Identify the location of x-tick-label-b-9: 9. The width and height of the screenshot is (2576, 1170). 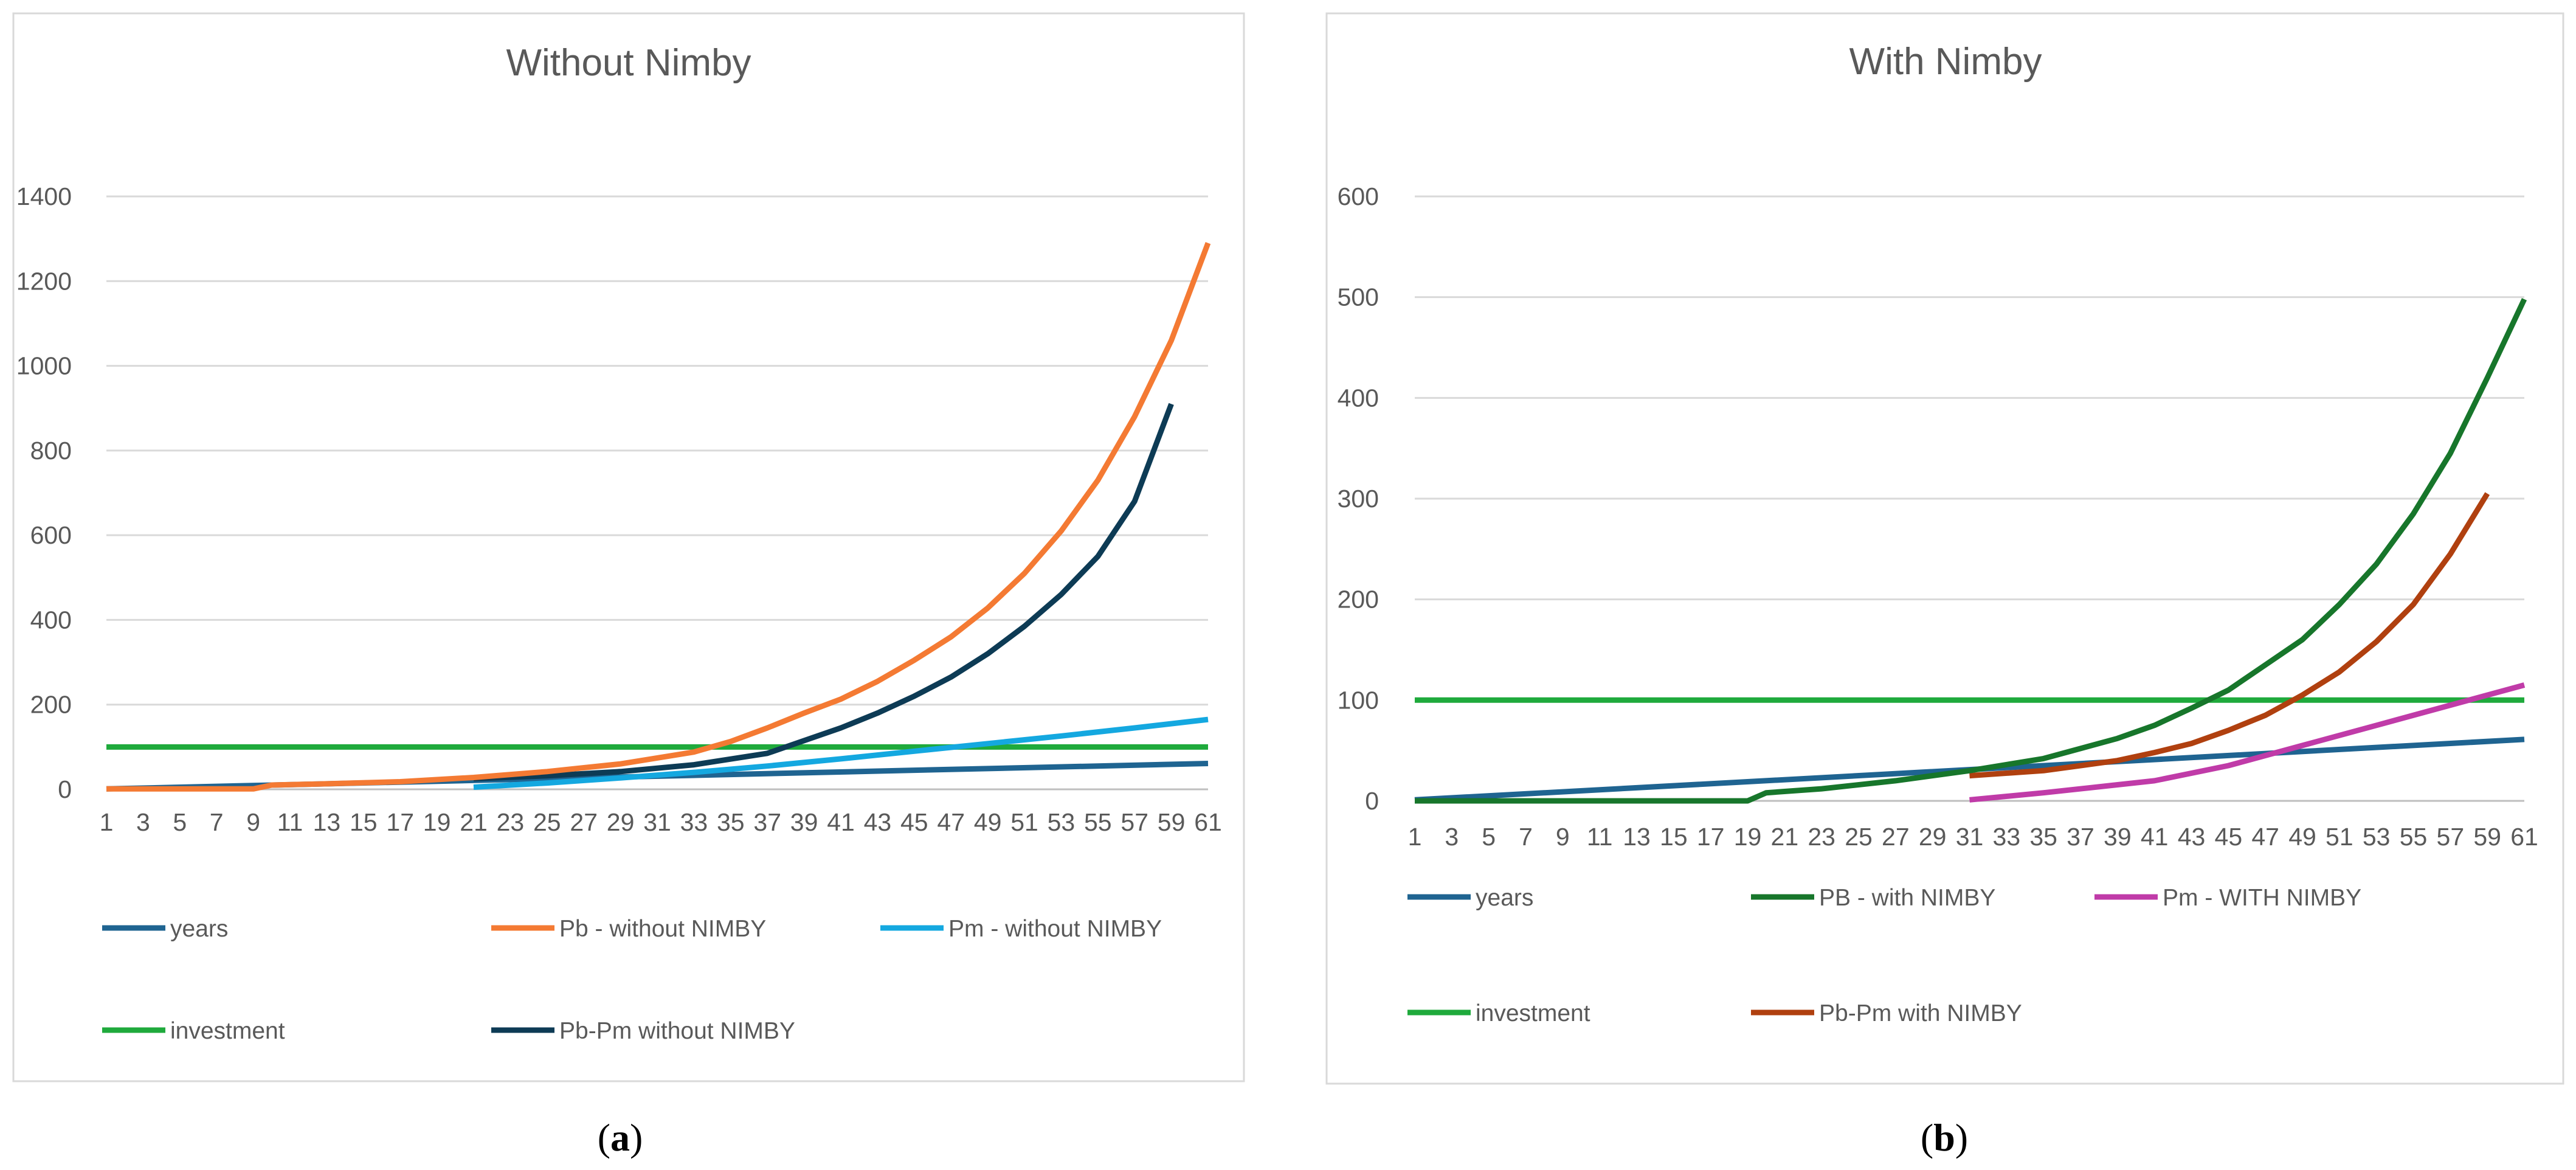
(1563, 837).